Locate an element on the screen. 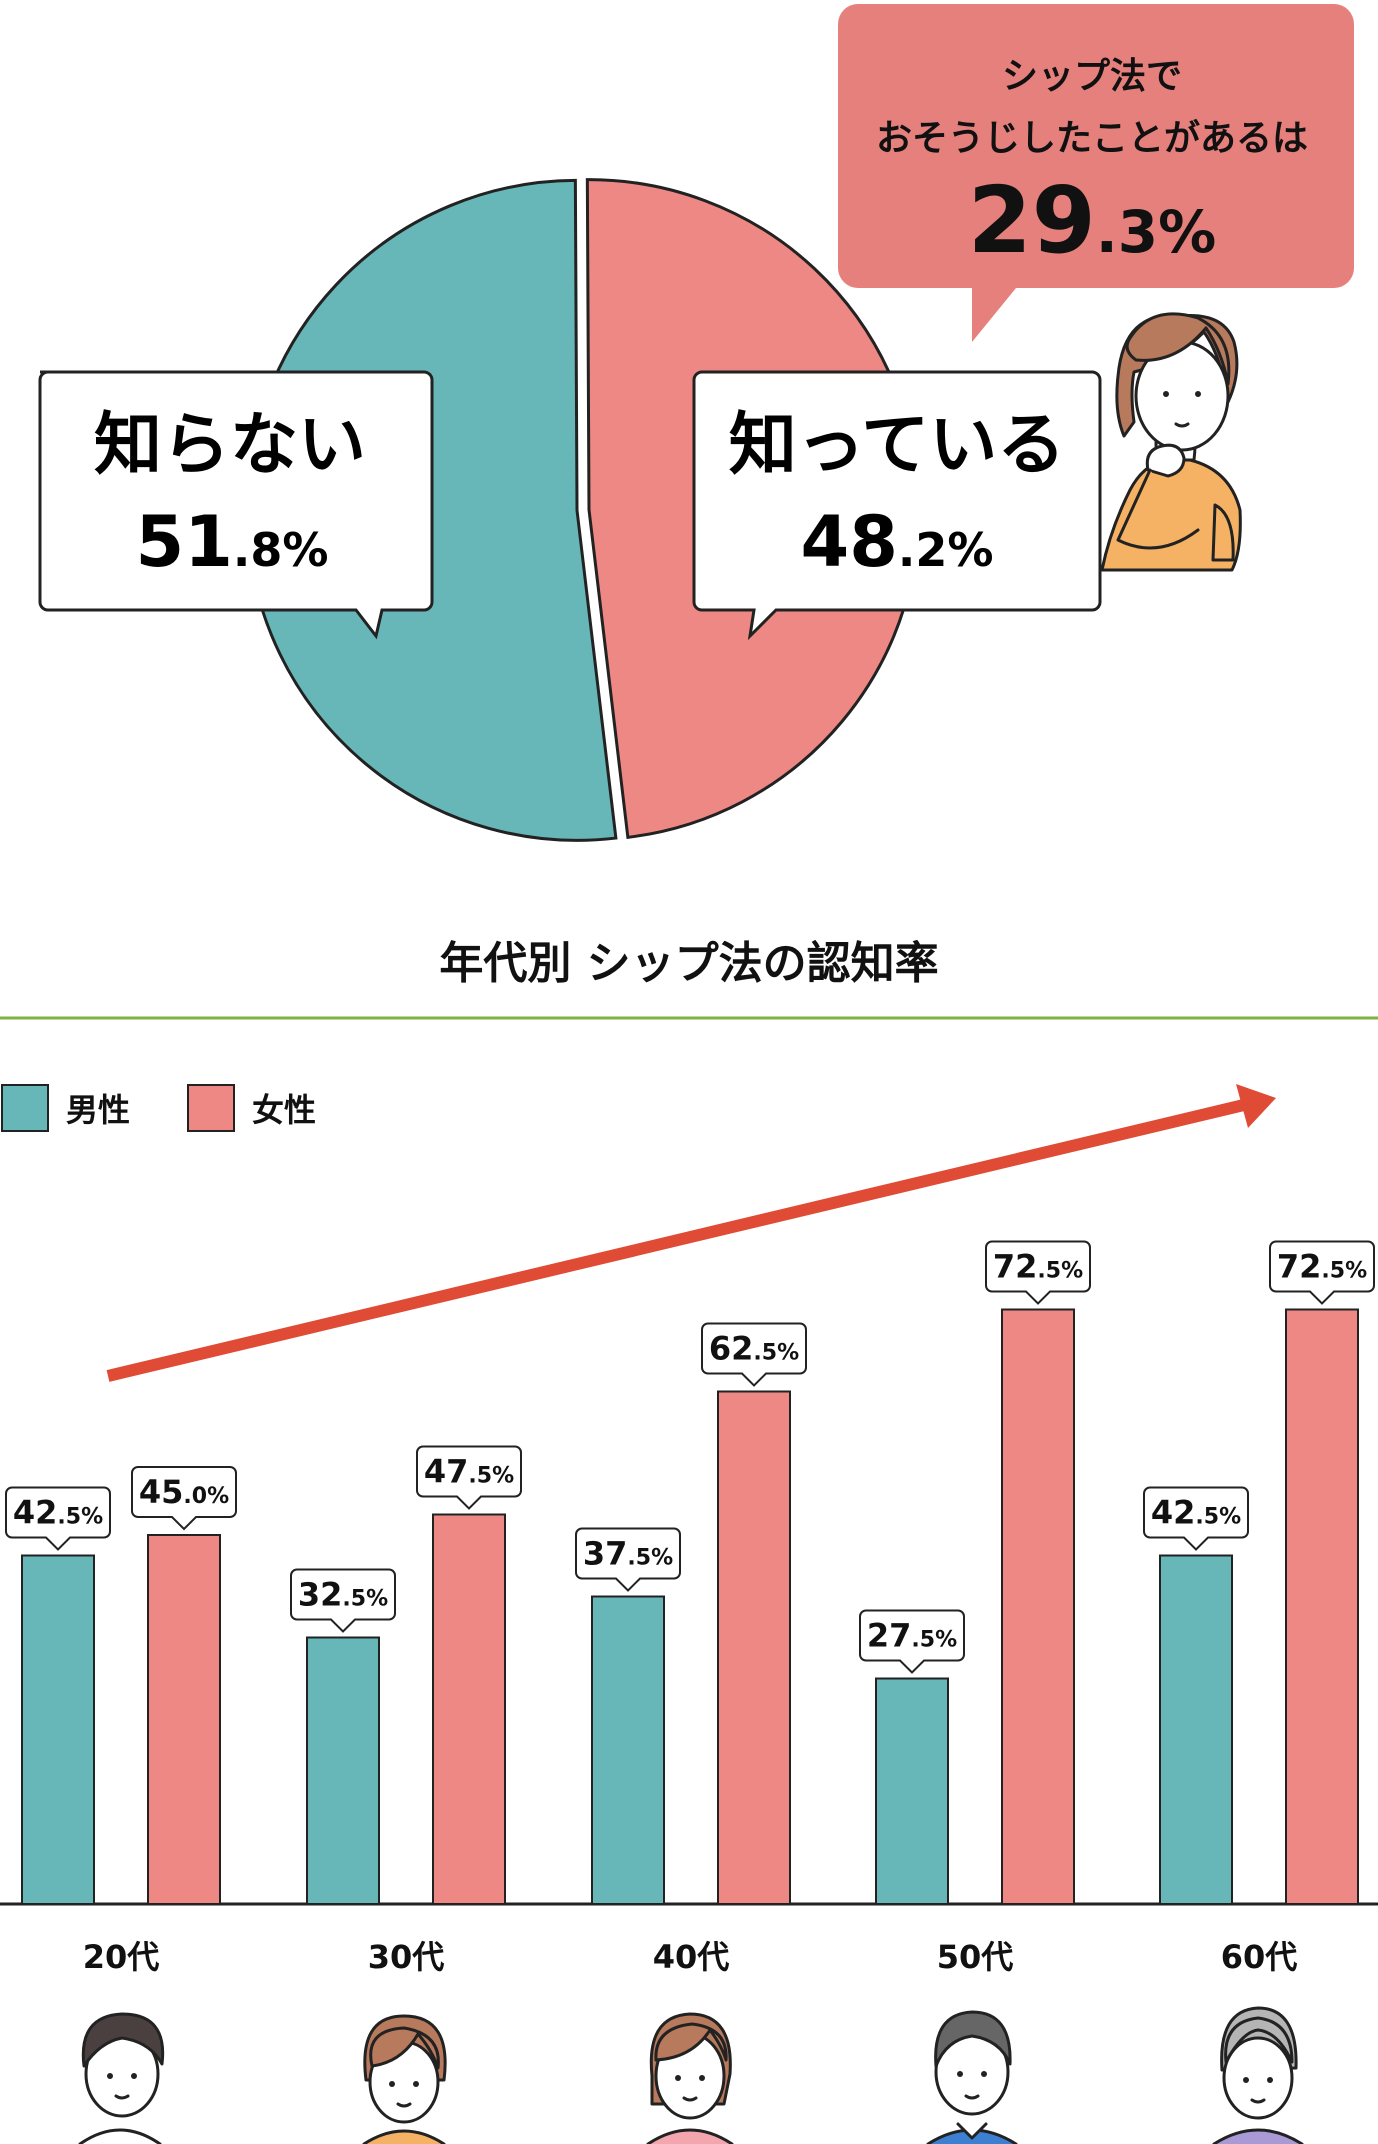 Image resolution: width=1378 pixels, height=2144 pixels. data-label: 62.5% is located at coordinates (754, 1349).